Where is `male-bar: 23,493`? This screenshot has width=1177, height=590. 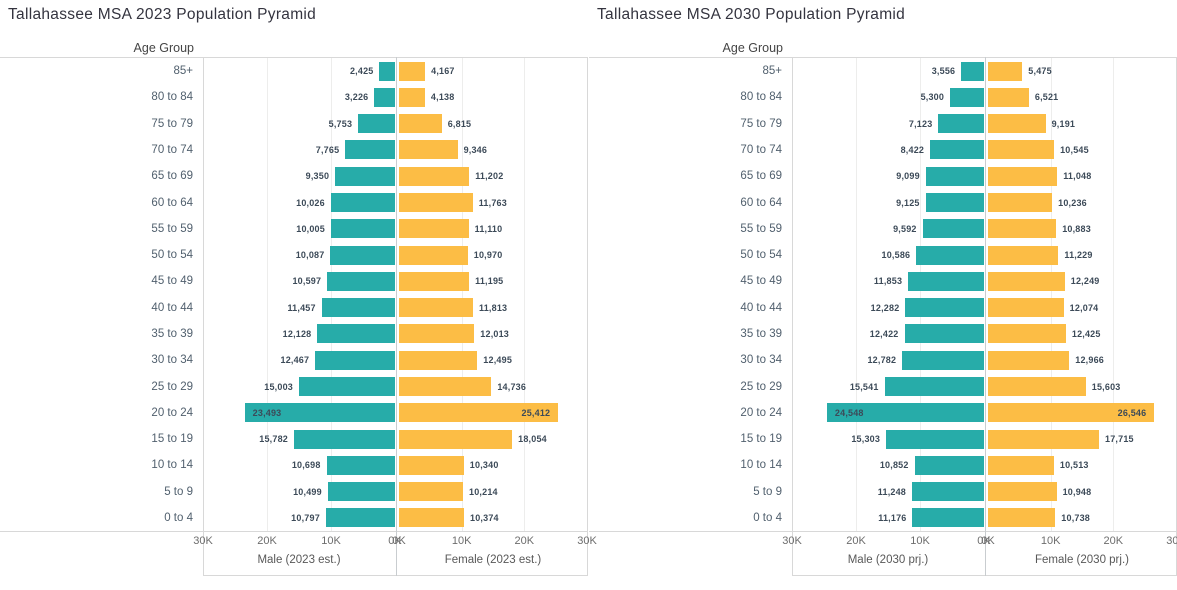
male-bar: 23,493 is located at coordinates (319, 413).